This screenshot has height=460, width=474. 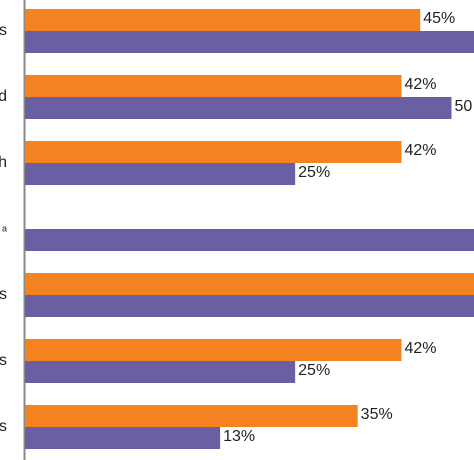 I want to click on value-label: 50, so click(x=463, y=106).